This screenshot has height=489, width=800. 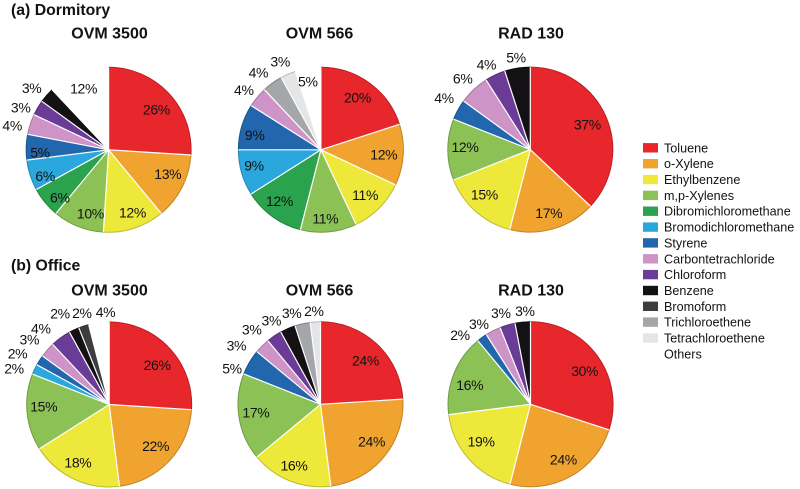 What do you see at coordinates (167, 174) in the screenshot?
I see `svg-text: 13%` at bounding box center [167, 174].